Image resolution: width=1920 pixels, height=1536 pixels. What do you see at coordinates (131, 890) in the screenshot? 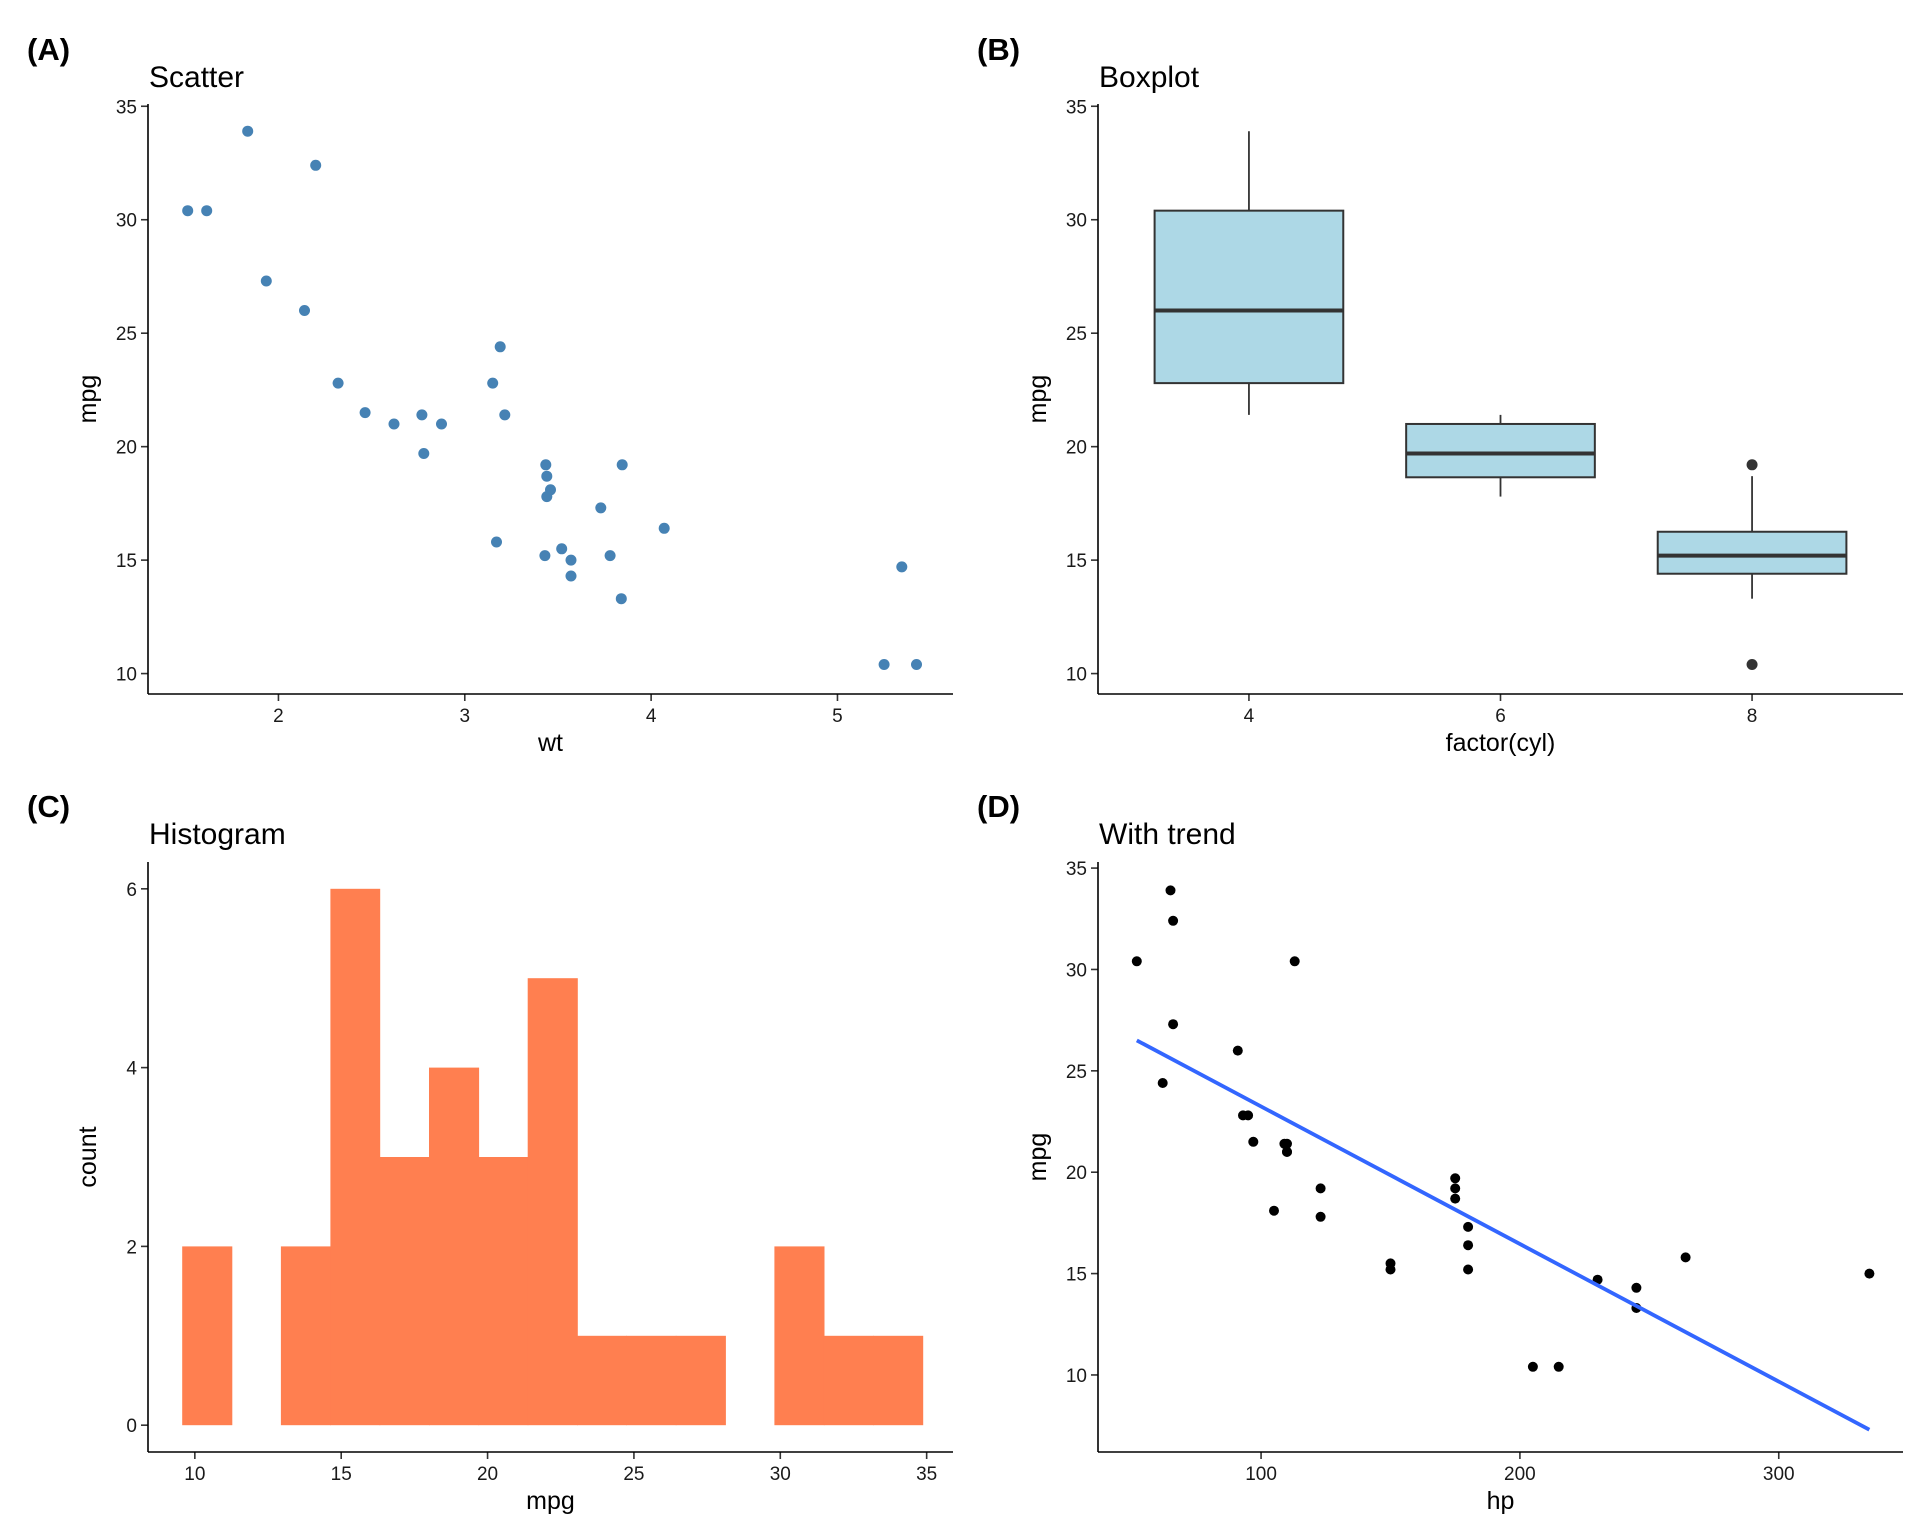
I see `panel-c-y-tick-label: 6` at bounding box center [131, 890].